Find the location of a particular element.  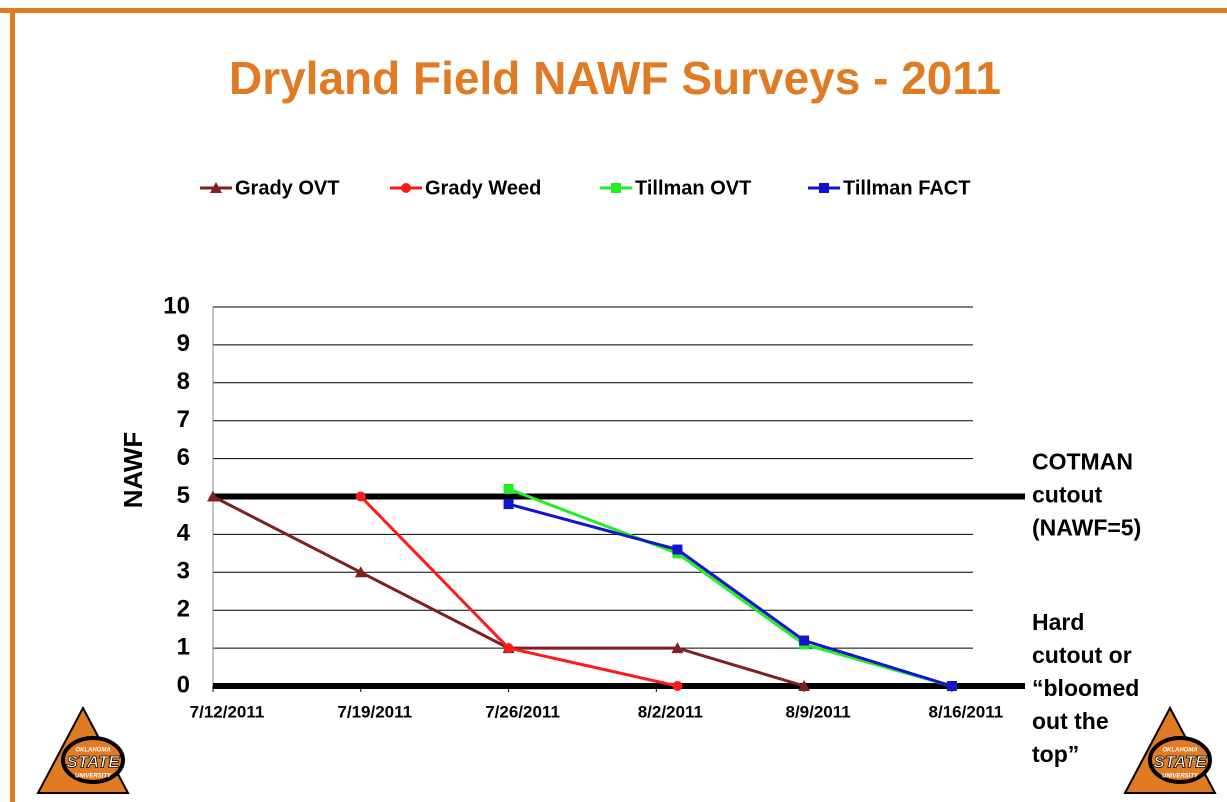

x-tick-label: 8/9/2011 is located at coordinates (817, 711).